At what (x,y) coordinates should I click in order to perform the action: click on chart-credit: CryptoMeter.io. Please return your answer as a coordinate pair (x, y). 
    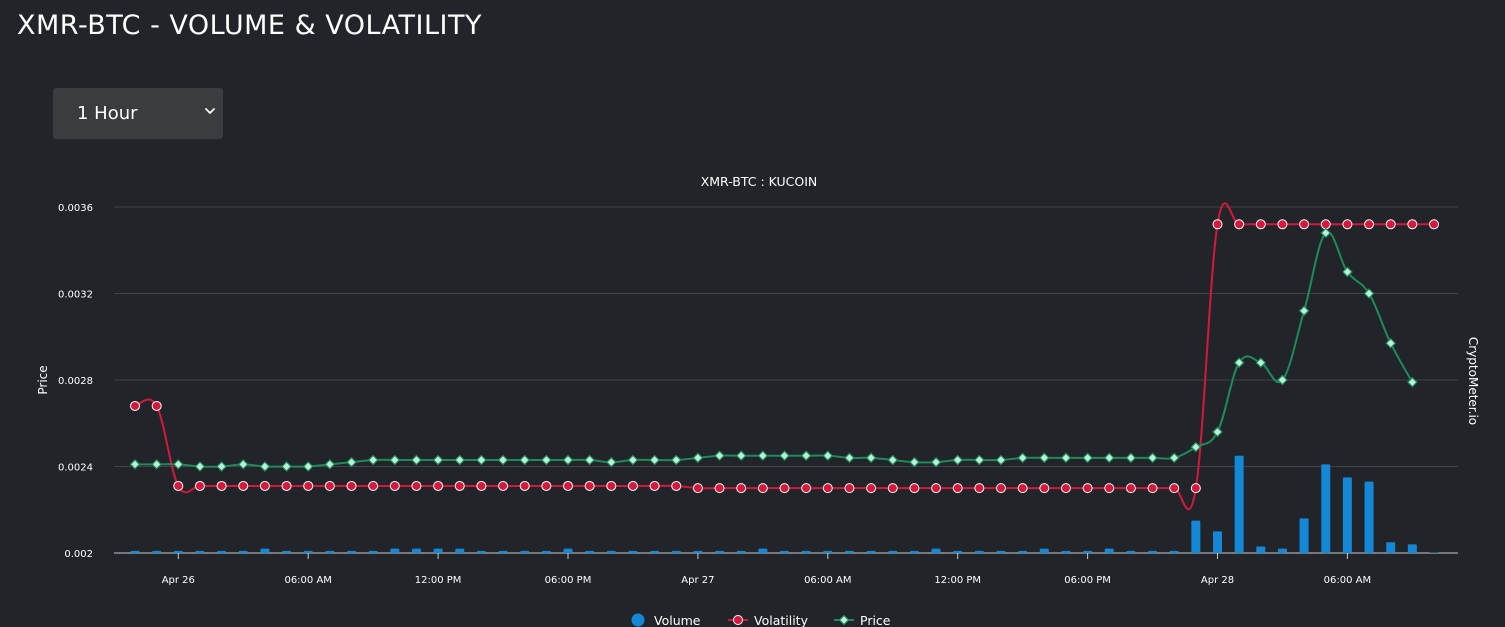
    Looking at the image, I should click on (1473, 381).